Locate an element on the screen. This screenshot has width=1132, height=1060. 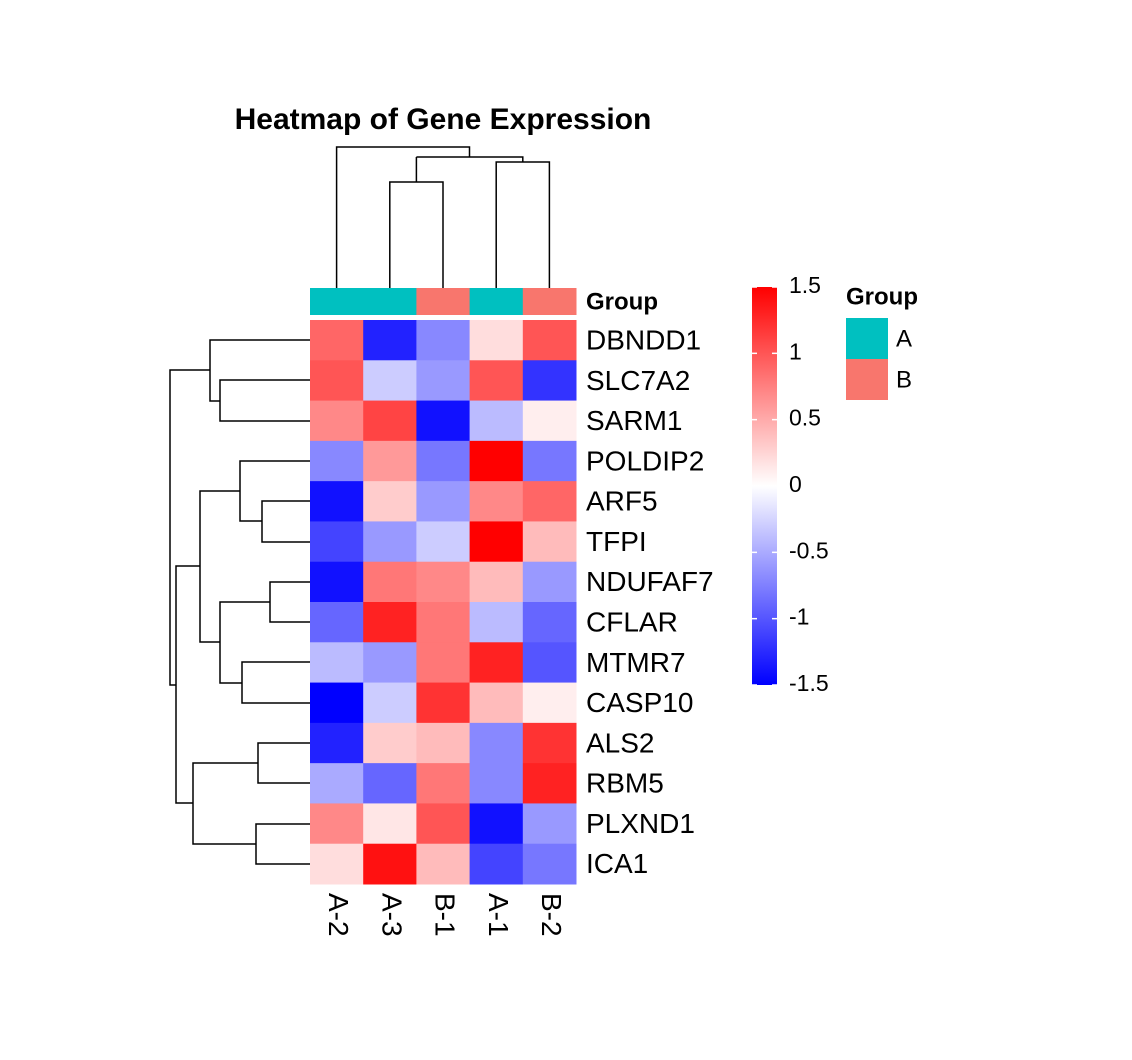
chart-title: Heatmap of Gene Expression is located at coordinates (443, 119).